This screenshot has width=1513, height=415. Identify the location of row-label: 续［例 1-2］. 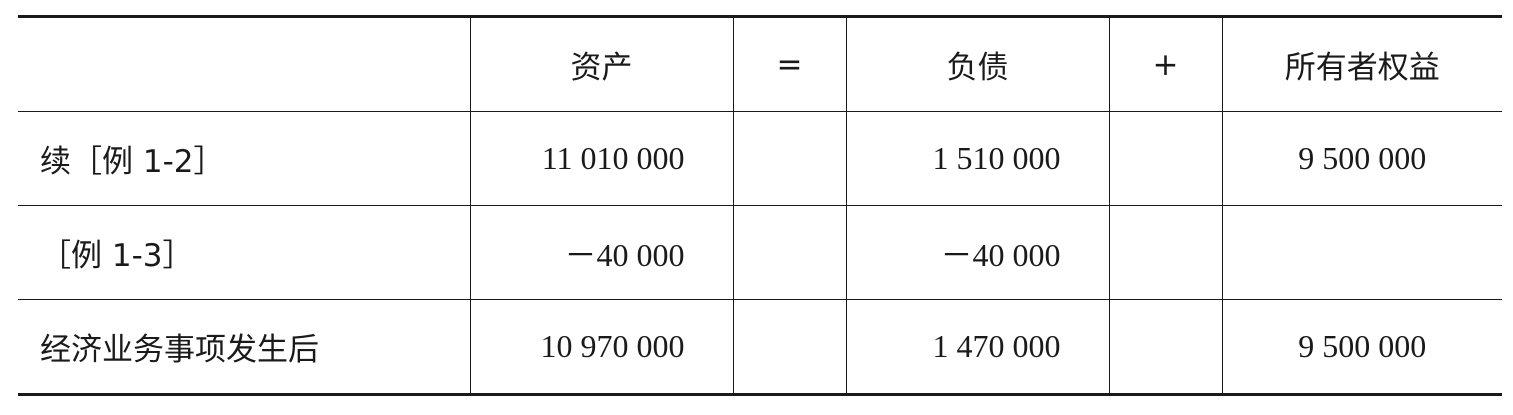
(244, 158).